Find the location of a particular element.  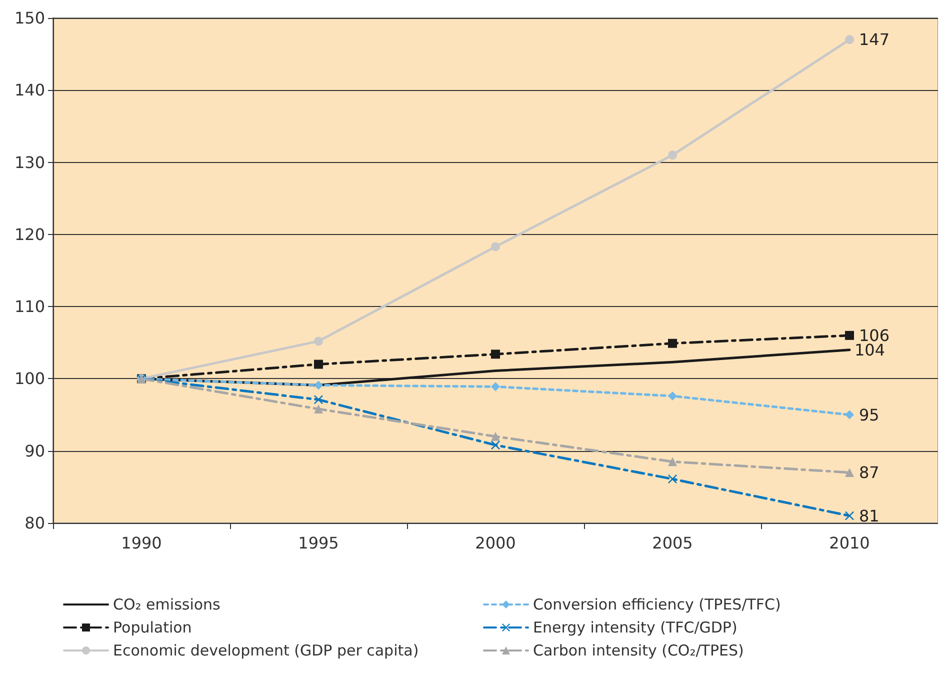

legend-label: CO₂ emissions is located at coordinates (167, 605).